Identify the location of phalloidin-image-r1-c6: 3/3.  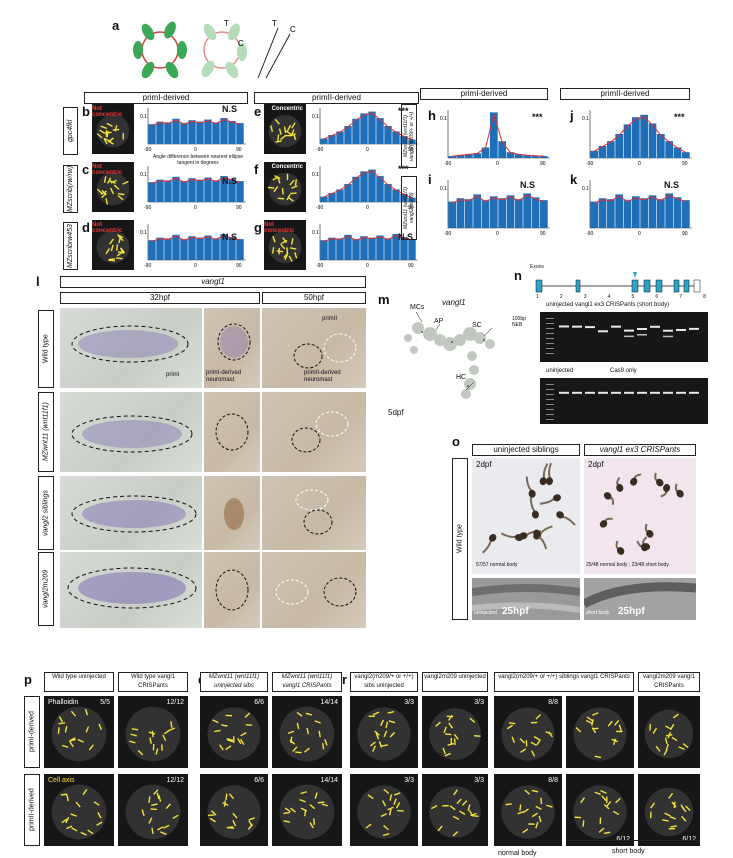
(455, 732).